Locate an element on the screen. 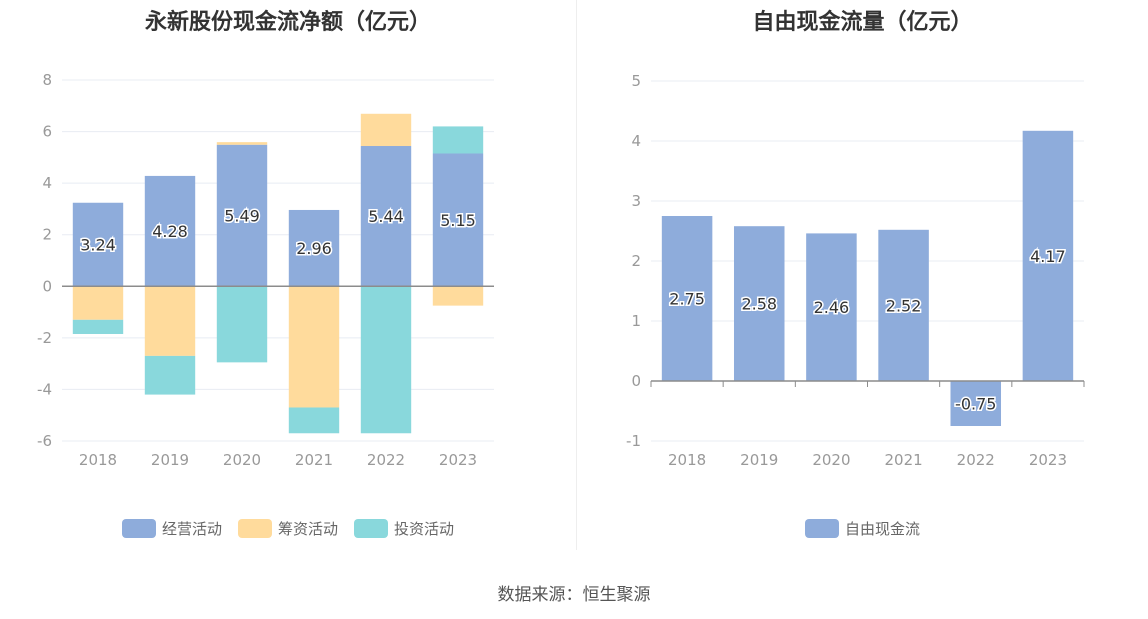 Image resolution: width=1148 pixels, height=619 pixels. legend-label: 筹资活动 is located at coordinates (307, 529).